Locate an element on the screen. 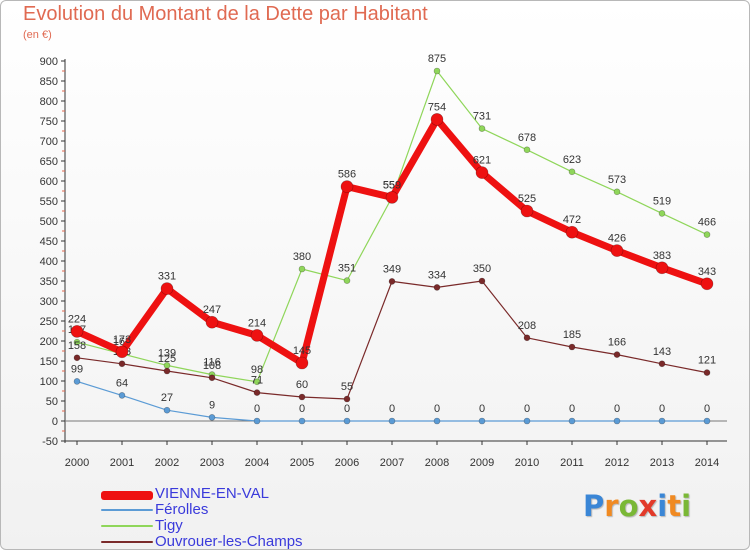  data-label-ouvrouer-les-champs: 108 is located at coordinates (212, 366).